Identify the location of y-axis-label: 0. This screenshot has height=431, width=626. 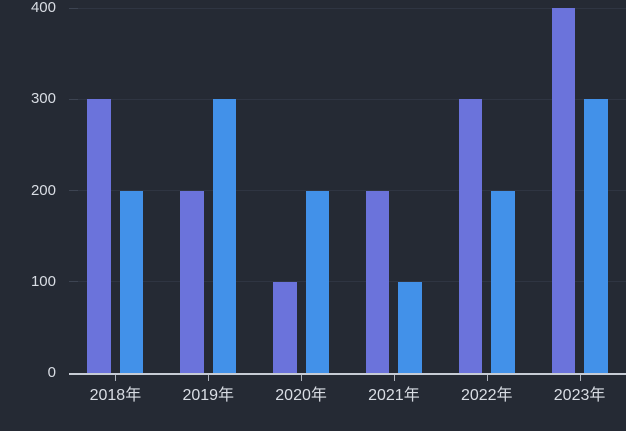
(51, 372).